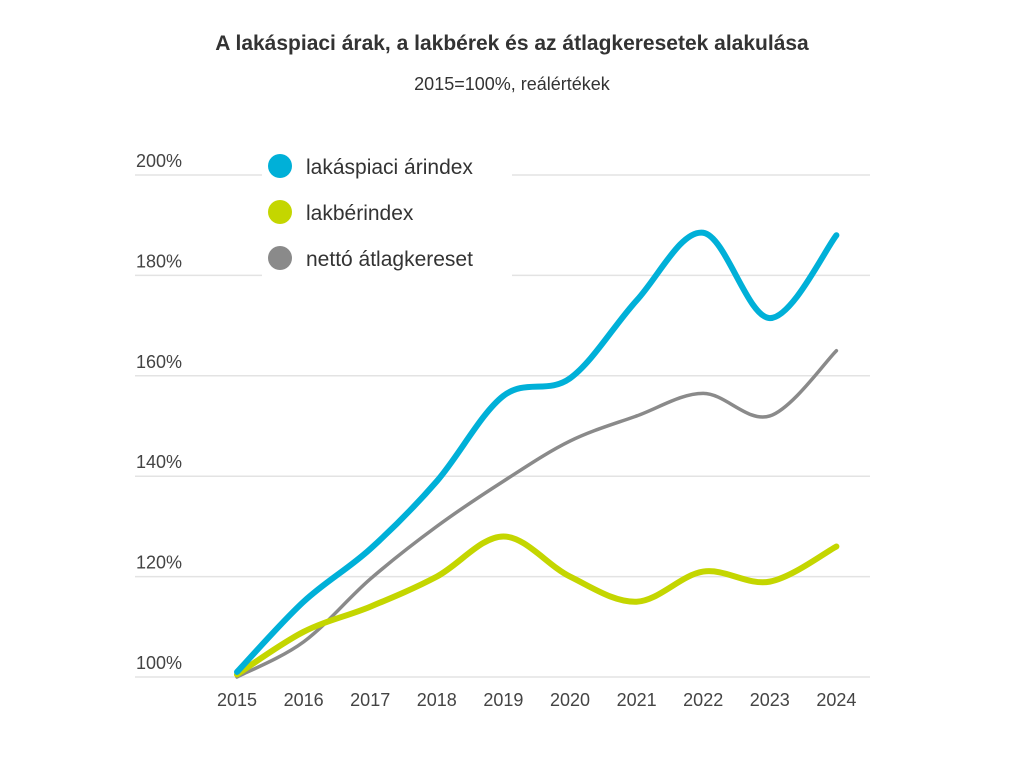  Describe the element at coordinates (237, 700) in the screenshot. I see `x-tick-label: 2015` at that location.